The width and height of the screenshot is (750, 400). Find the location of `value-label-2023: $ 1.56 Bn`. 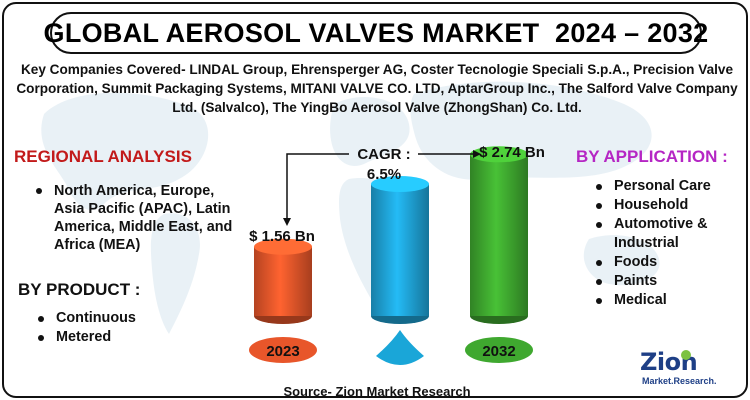

value-label-2023: $ 1.56 Bn is located at coordinates (282, 236).